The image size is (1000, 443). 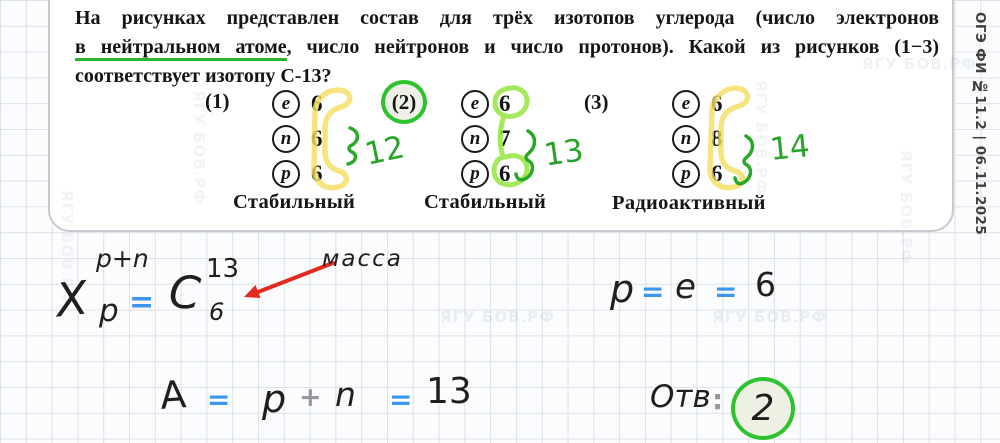 I want to click on formula-c-subscript: 6, so click(x=217, y=312).